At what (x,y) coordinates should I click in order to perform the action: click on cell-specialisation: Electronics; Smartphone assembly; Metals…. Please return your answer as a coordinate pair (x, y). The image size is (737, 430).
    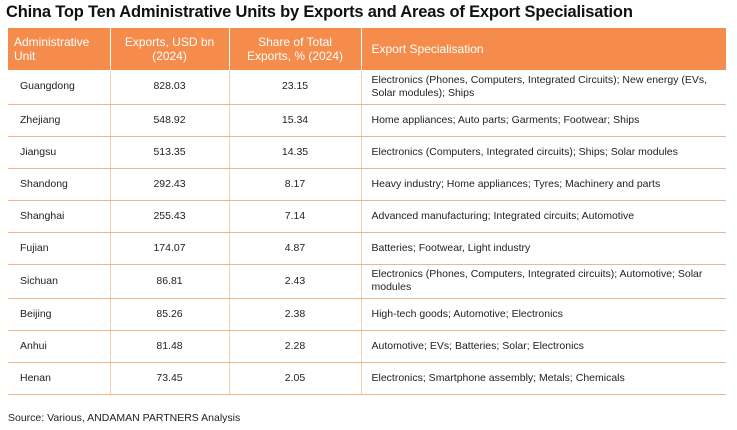
    Looking at the image, I should click on (543, 378).